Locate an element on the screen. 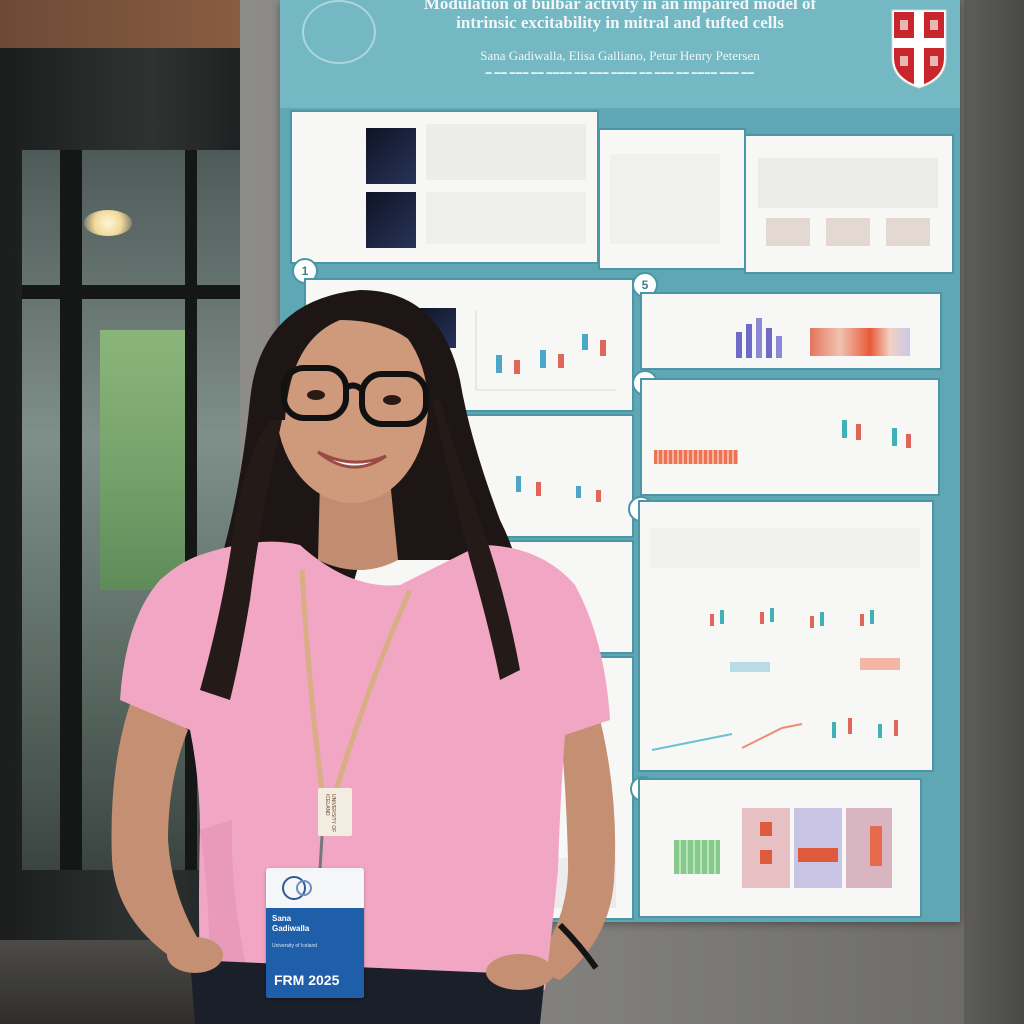 The image size is (1024, 1024). wood-beam is located at coordinates (125, 24).